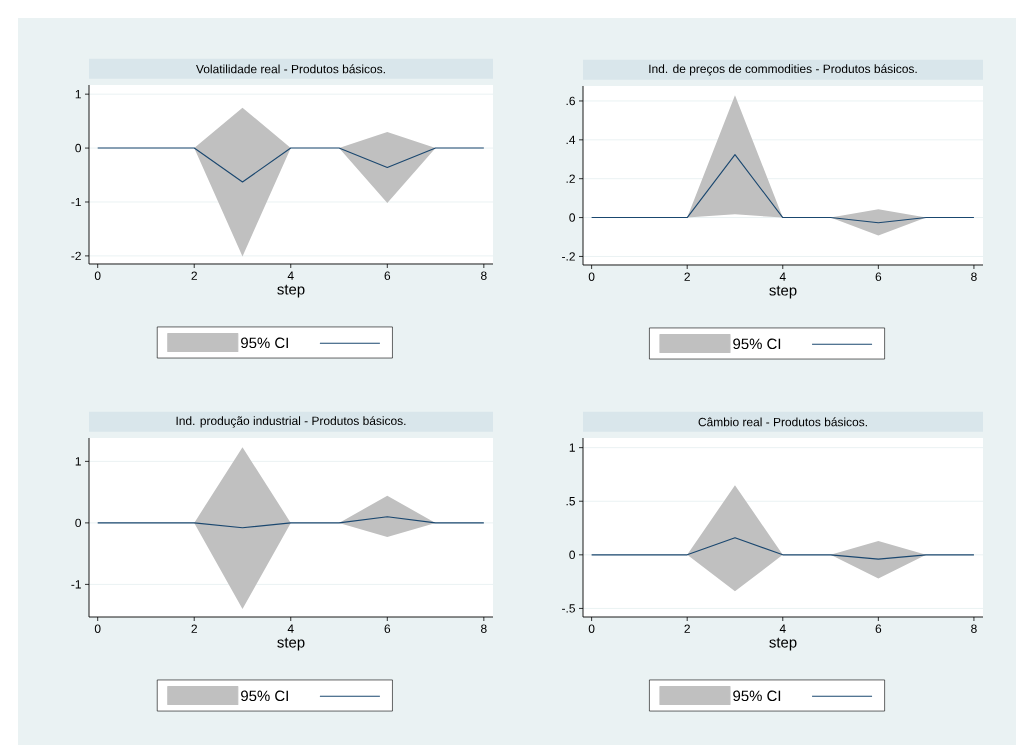  I want to click on y-tick-label: .6, so click(570, 101).